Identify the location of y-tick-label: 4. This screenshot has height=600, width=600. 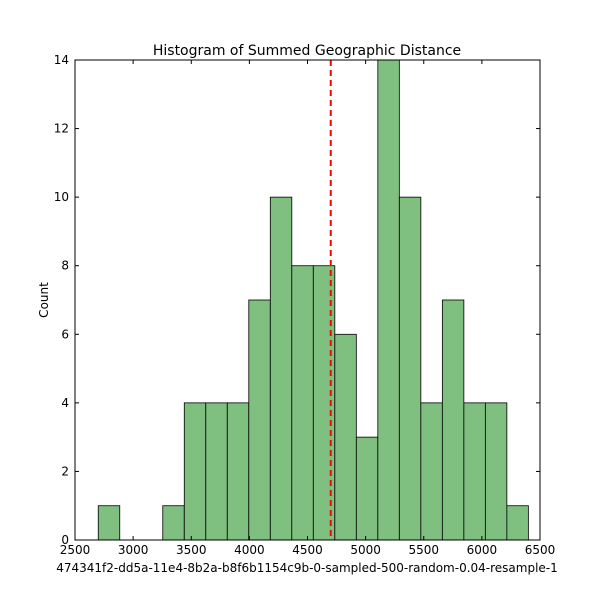
(65, 403).